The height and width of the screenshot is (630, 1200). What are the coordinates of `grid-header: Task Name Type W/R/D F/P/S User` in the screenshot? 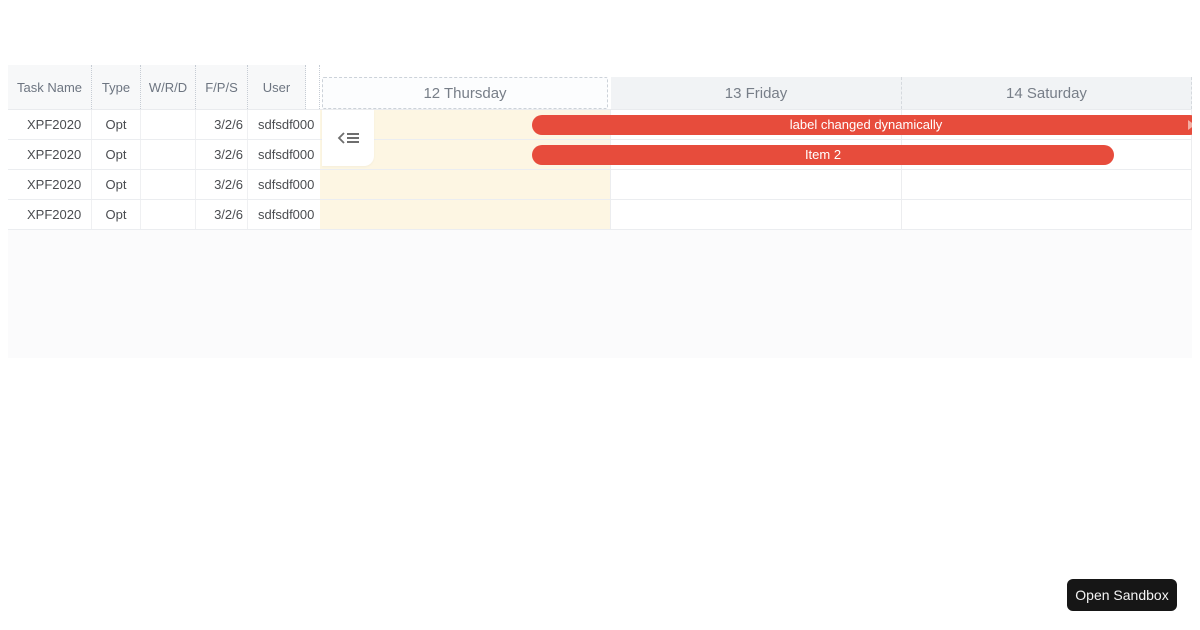 It's located at (164, 87).